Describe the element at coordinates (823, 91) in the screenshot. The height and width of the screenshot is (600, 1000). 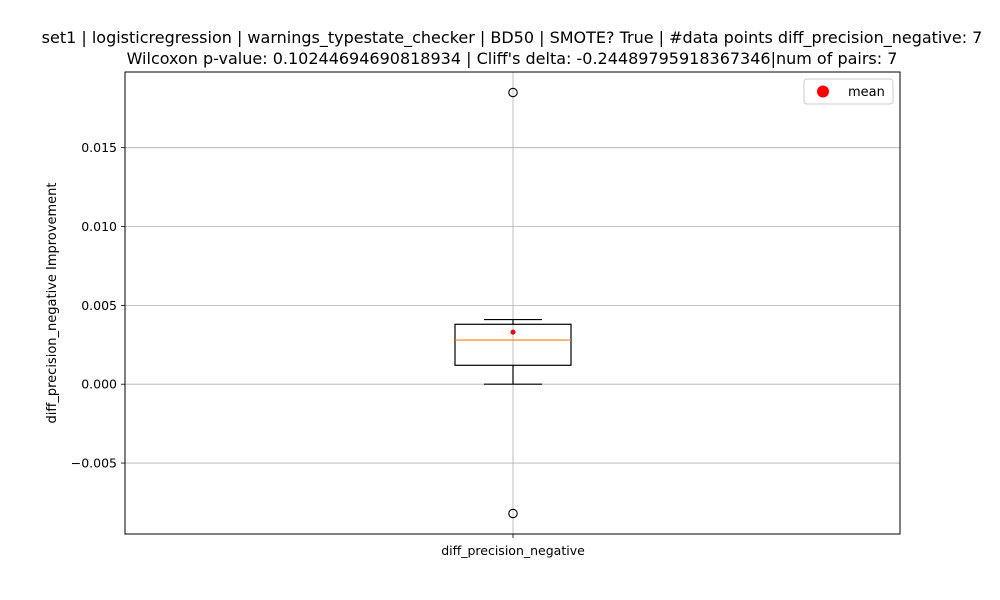
I see `legend-mean-marker` at that location.